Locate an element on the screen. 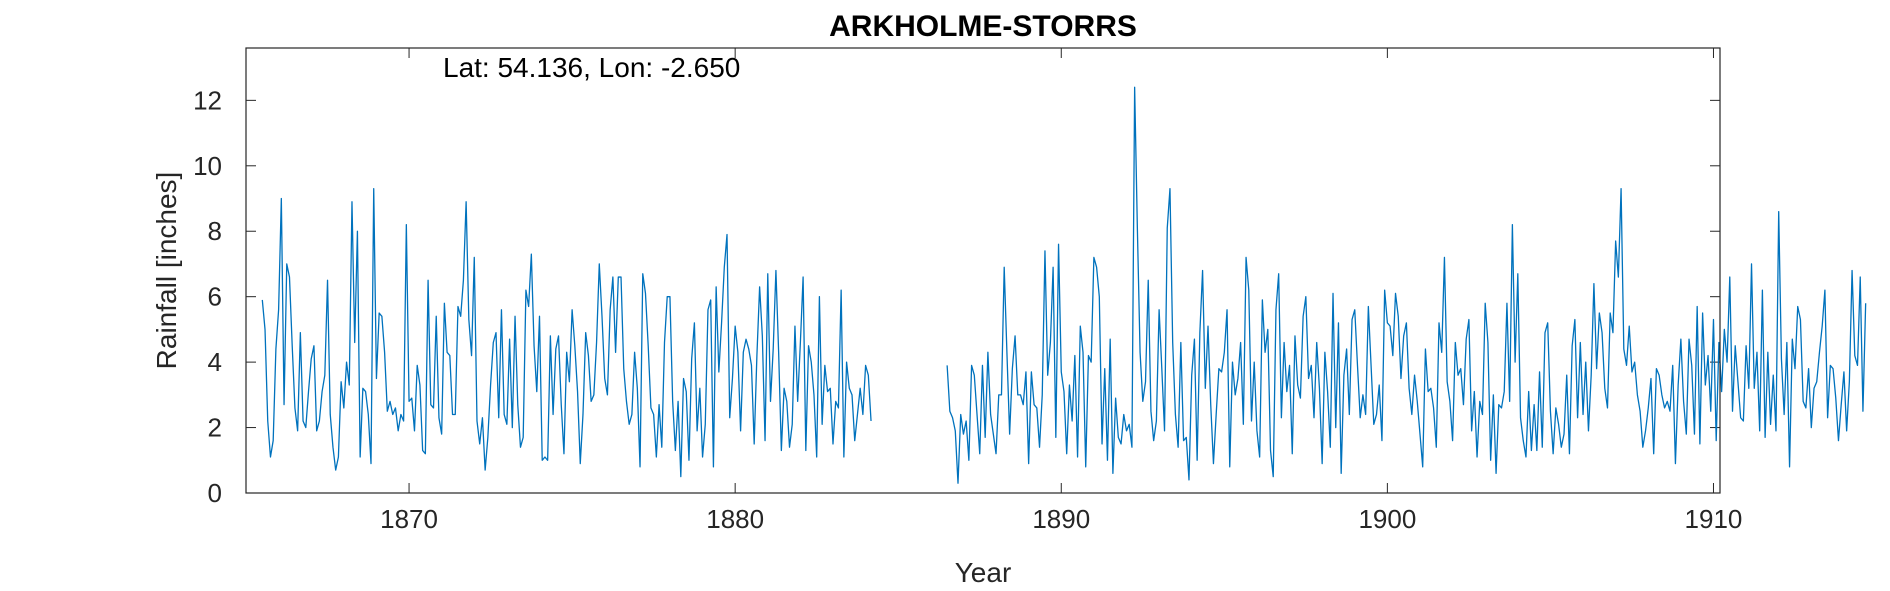 The image size is (1890, 591). y-tick-label: 10 is located at coordinates (207, 166).